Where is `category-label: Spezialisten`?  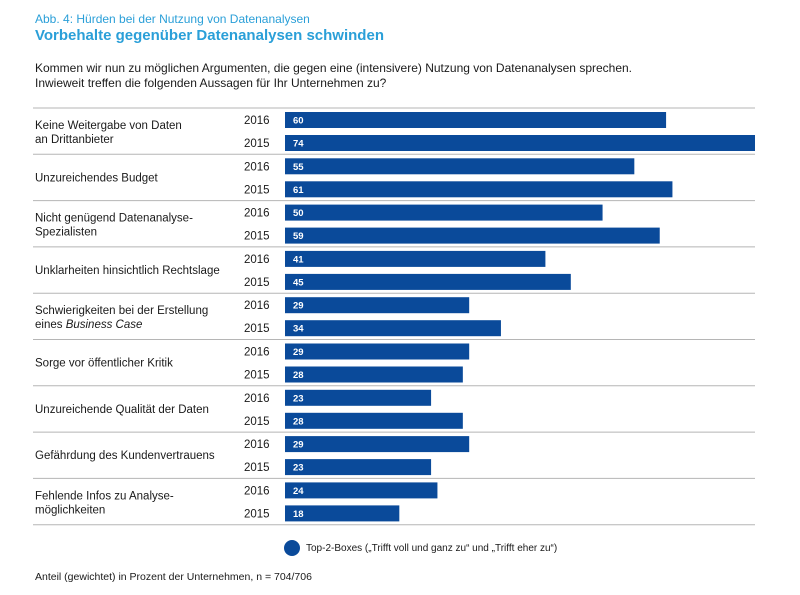 category-label: Spezialisten is located at coordinates (66, 233).